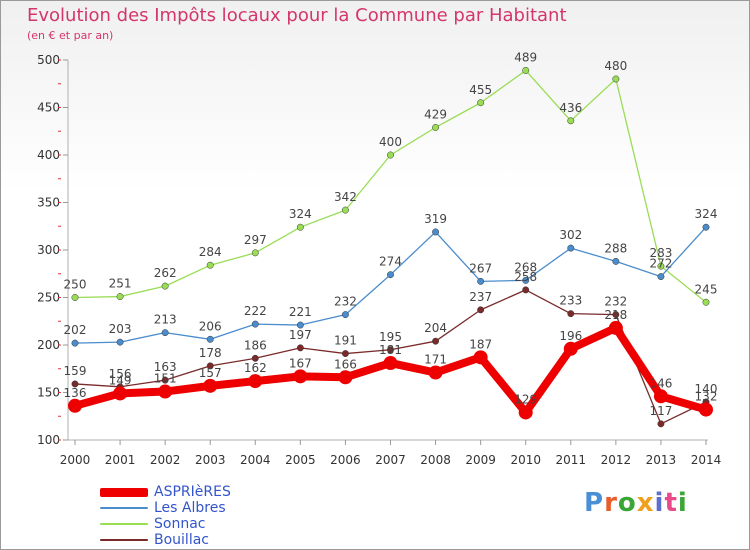  What do you see at coordinates (124, 524) in the screenshot?
I see `legend-swatch-sonnac` at bounding box center [124, 524].